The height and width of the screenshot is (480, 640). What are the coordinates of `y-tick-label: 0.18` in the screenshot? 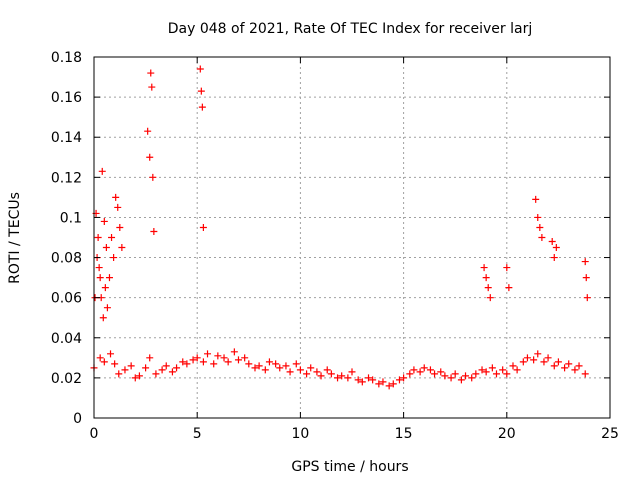 It's located at (66, 58).